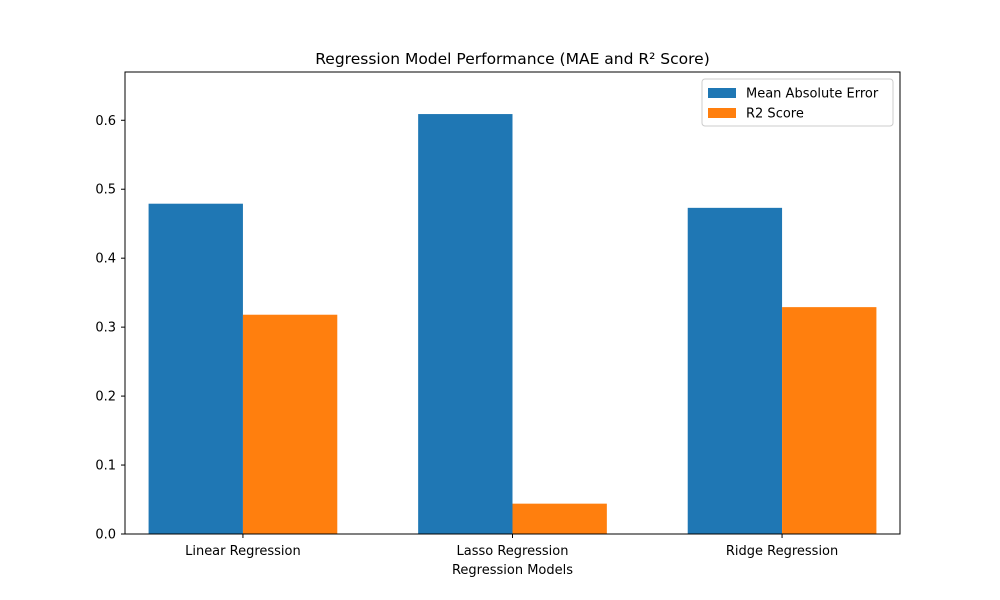 The image size is (1000, 600). Describe the element at coordinates (105, 466) in the screenshot. I see `y-tick-label: 0.1` at that location.